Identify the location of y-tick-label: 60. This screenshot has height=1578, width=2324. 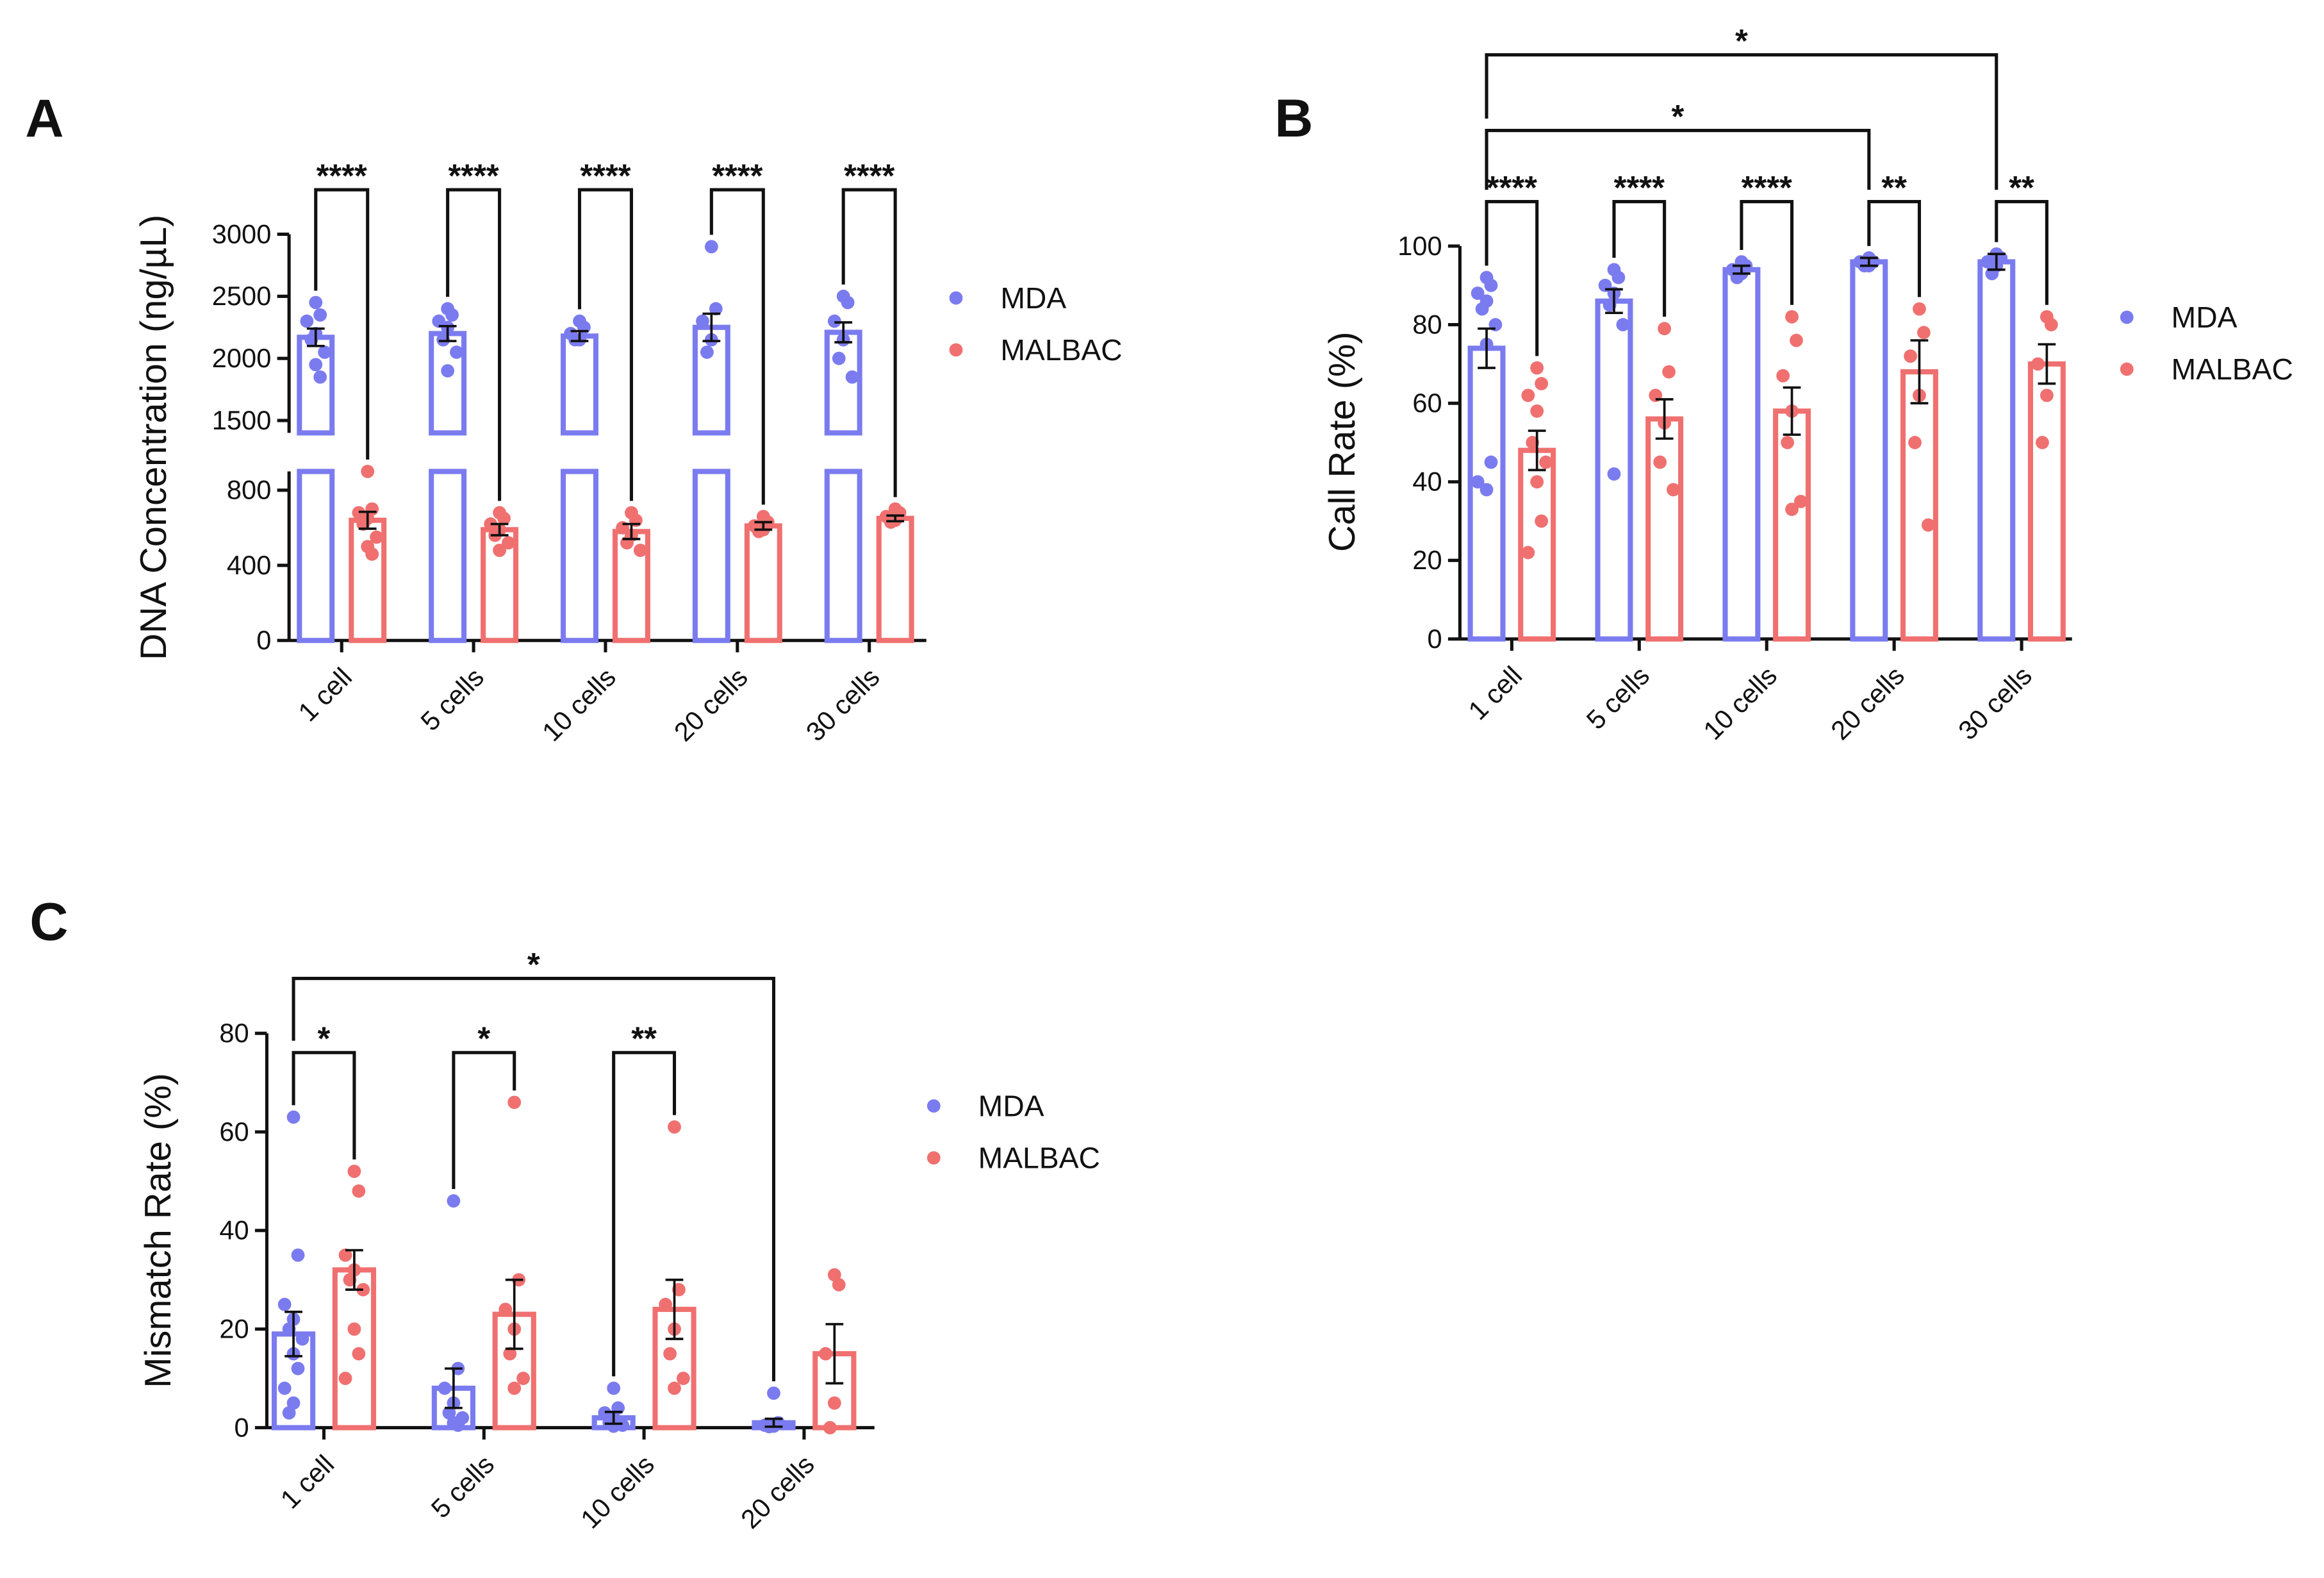
(1427, 403).